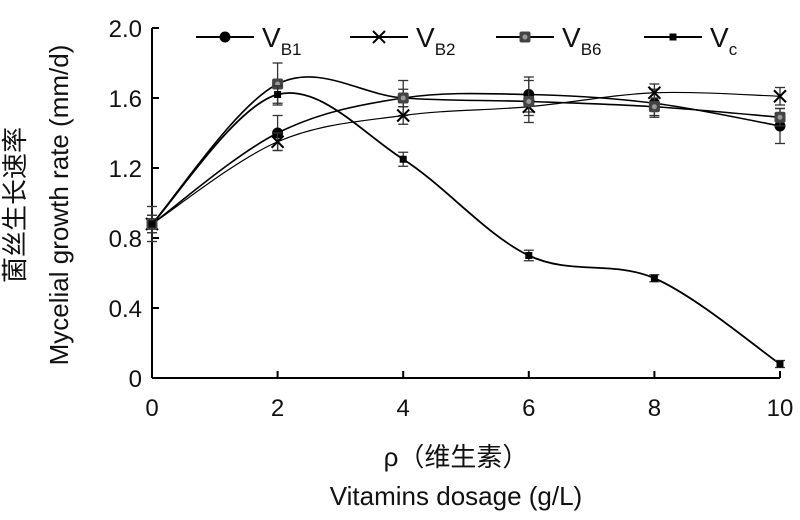  What do you see at coordinates (125, 239) in the screenshot?
I see `y-tick-label: 0.8` at bounding box center [125, 239].